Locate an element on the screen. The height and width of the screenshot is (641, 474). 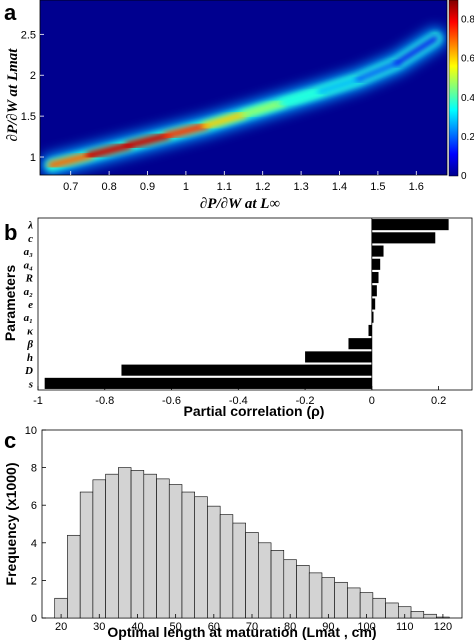
colorbar-tick-label: 0.8 is located at coordinates (467, 20).